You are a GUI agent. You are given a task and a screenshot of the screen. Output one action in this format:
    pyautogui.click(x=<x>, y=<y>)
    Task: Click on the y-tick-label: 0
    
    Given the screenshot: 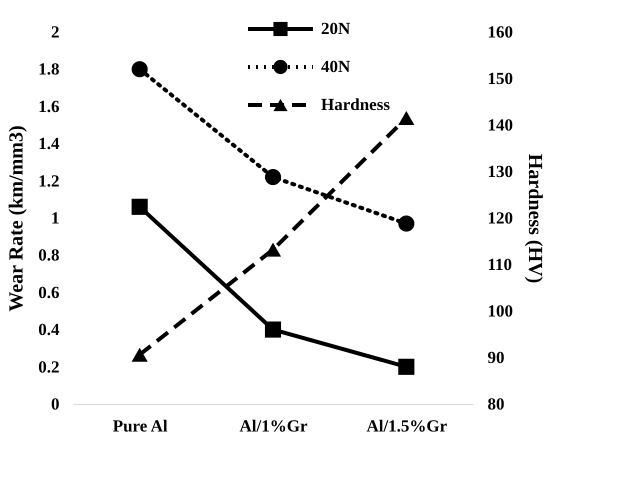 What is the action you would take?
    pyautogui.click(x=55, y=404)
    